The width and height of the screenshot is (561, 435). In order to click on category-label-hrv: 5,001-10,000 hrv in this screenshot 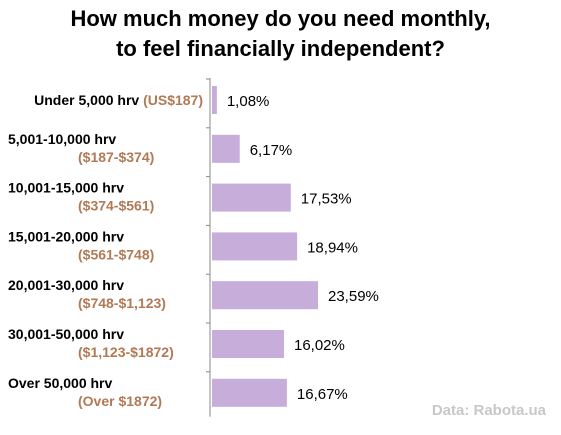, I will do `click(62, 139)`.